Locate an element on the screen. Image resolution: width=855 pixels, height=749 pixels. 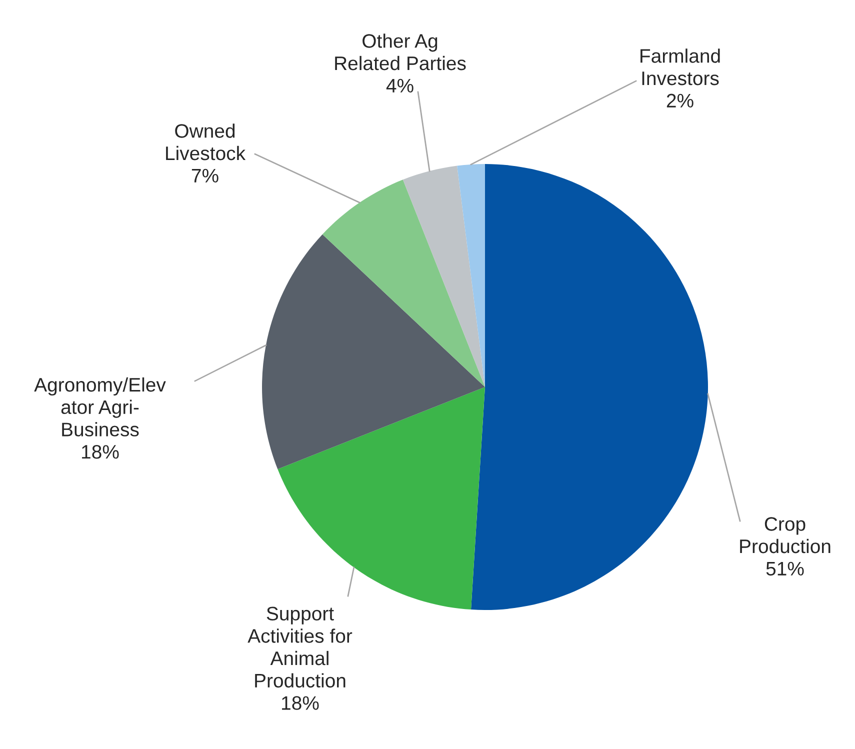
data-label: 2% is located at coordinates (680, 101).